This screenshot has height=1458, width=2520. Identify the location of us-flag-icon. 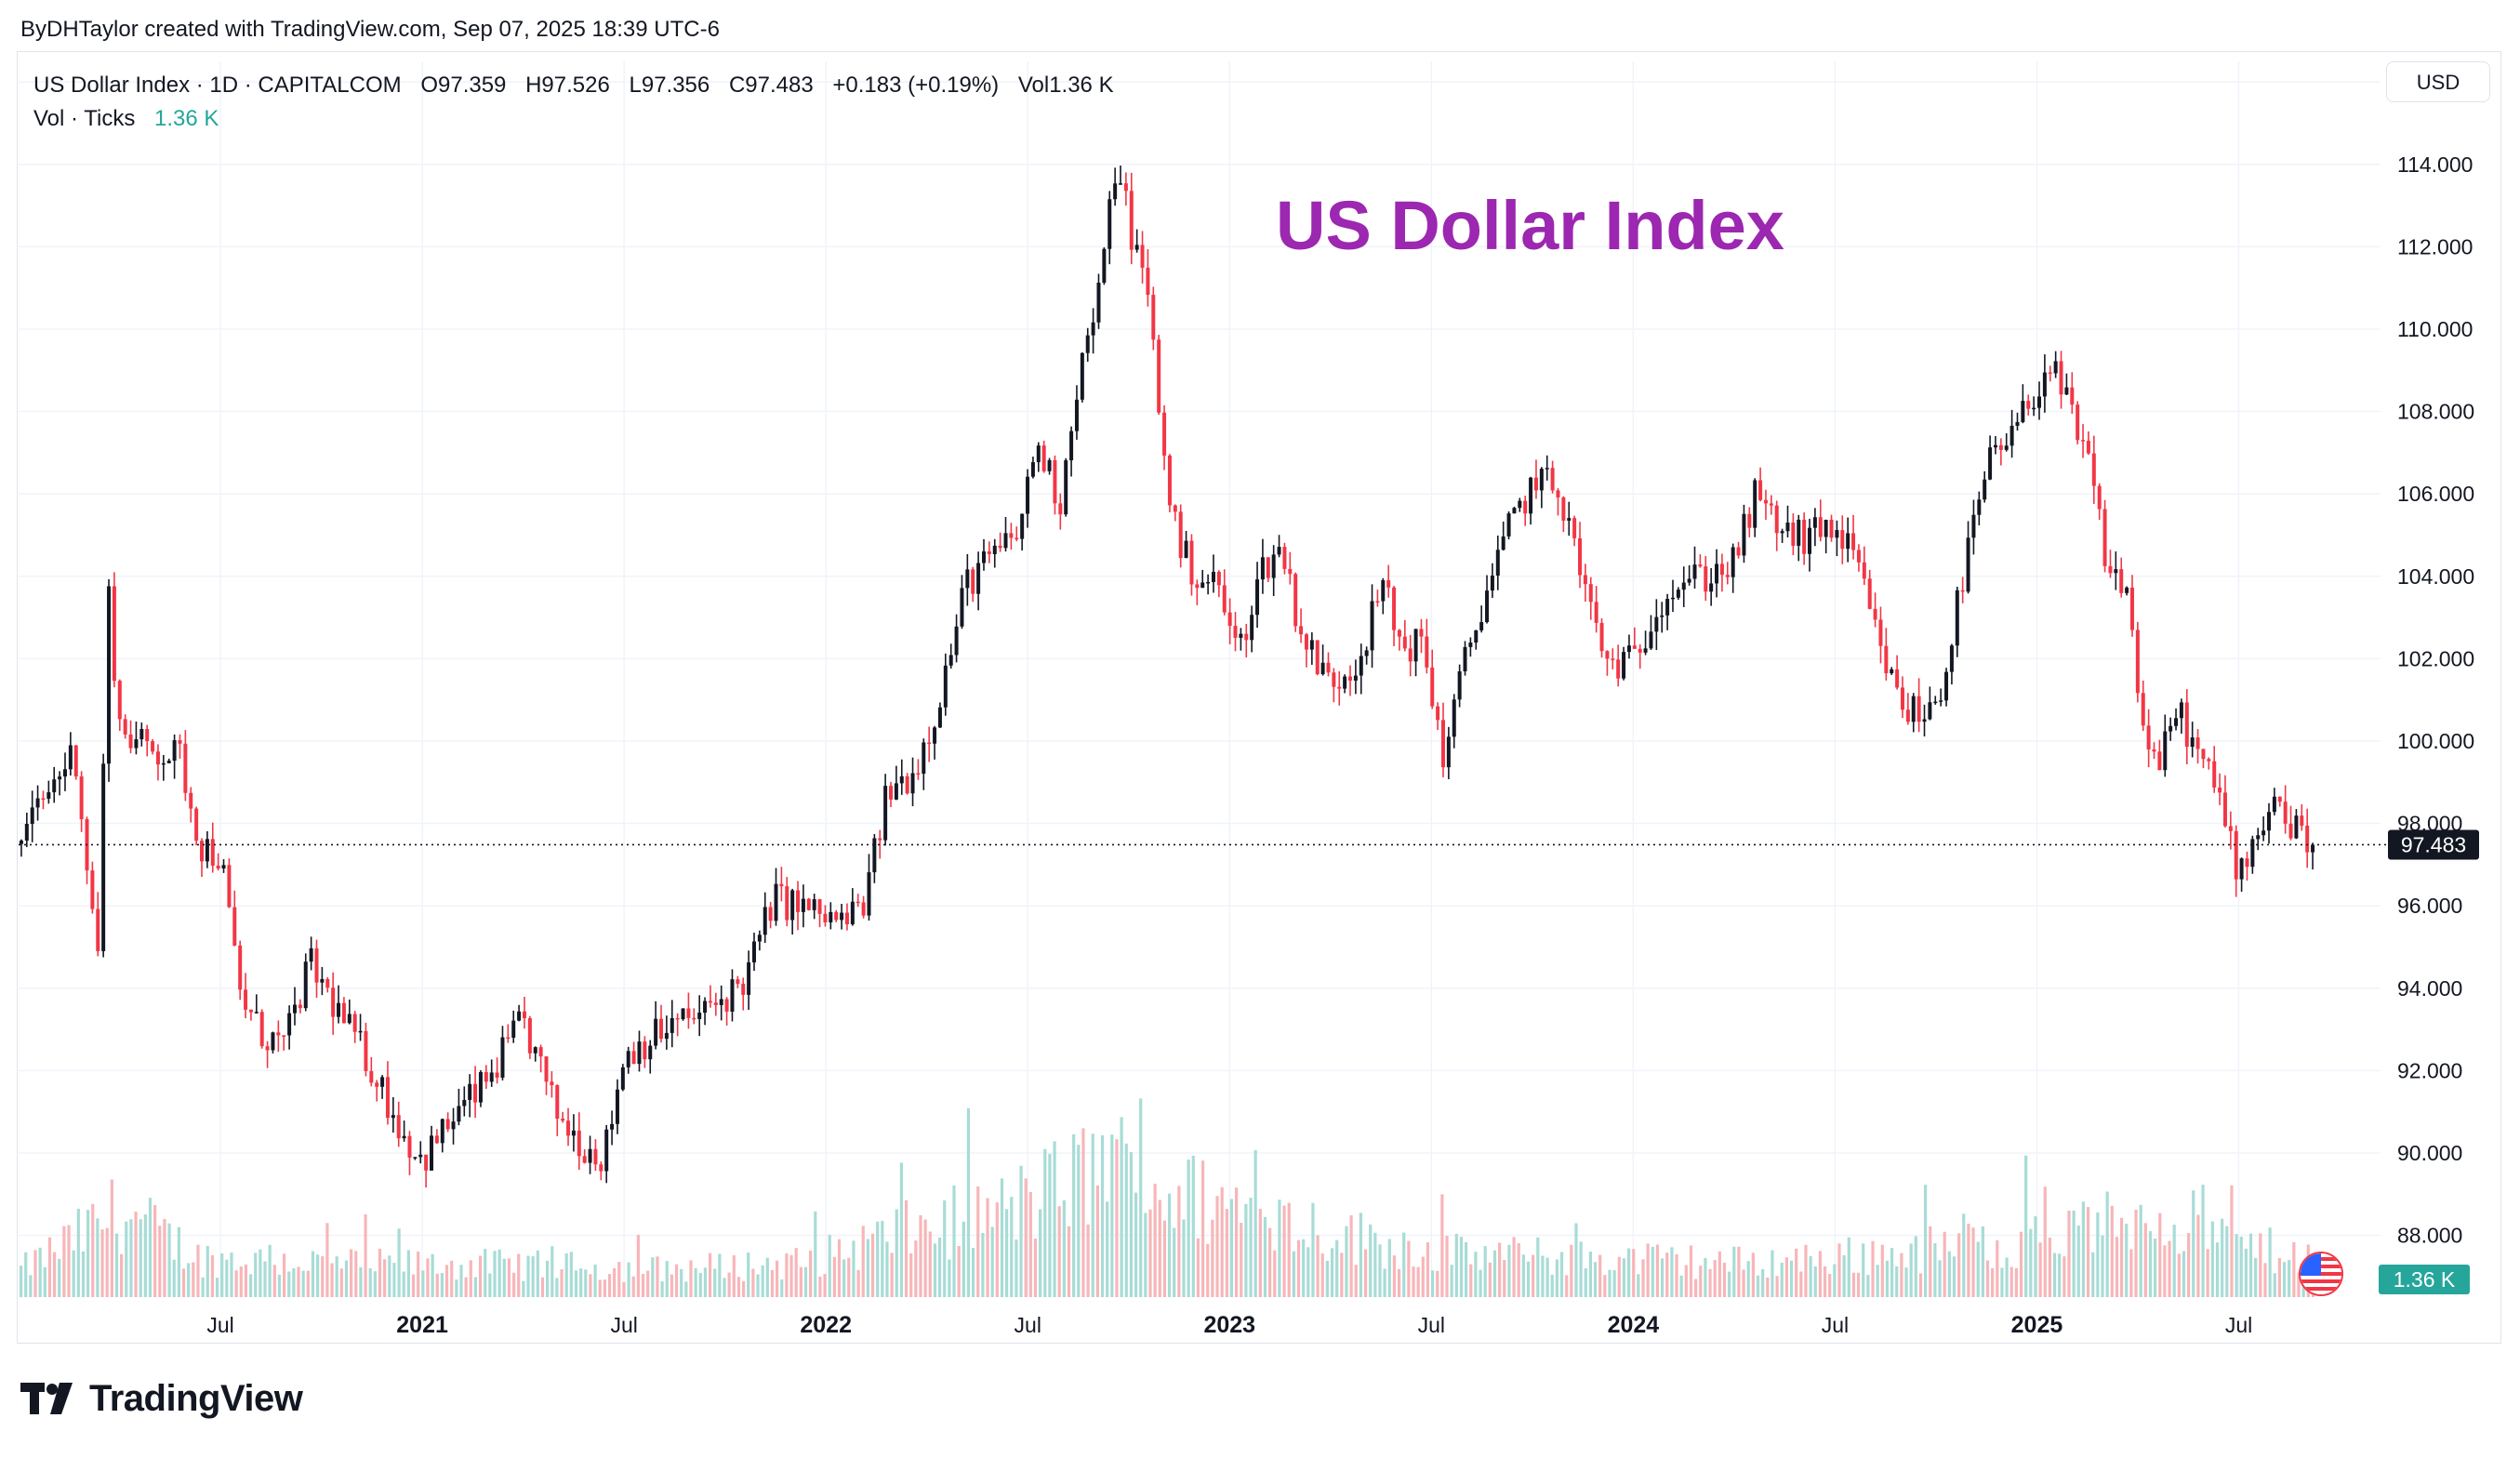
(2321, 1274).